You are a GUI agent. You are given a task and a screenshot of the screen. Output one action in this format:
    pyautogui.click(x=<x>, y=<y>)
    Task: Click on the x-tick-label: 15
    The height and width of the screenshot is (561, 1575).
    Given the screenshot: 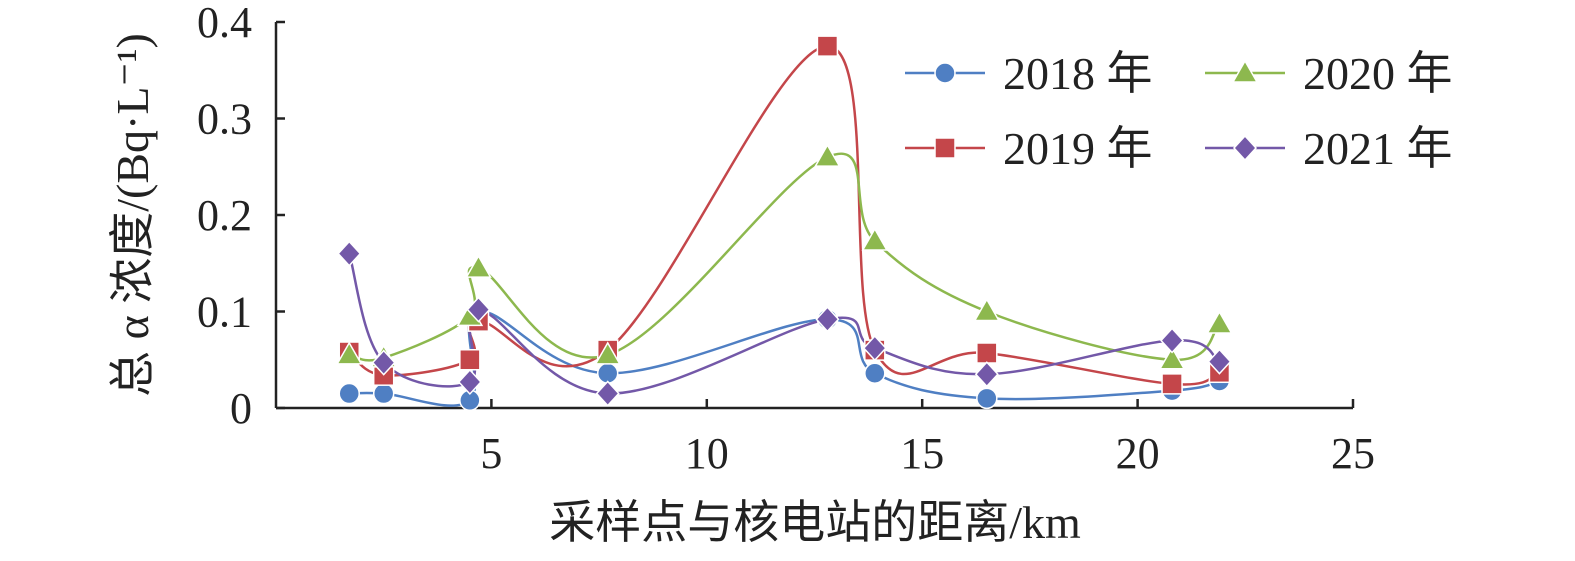 What is the action you would take?
    pyautogui.click(x=922, y=453)
    